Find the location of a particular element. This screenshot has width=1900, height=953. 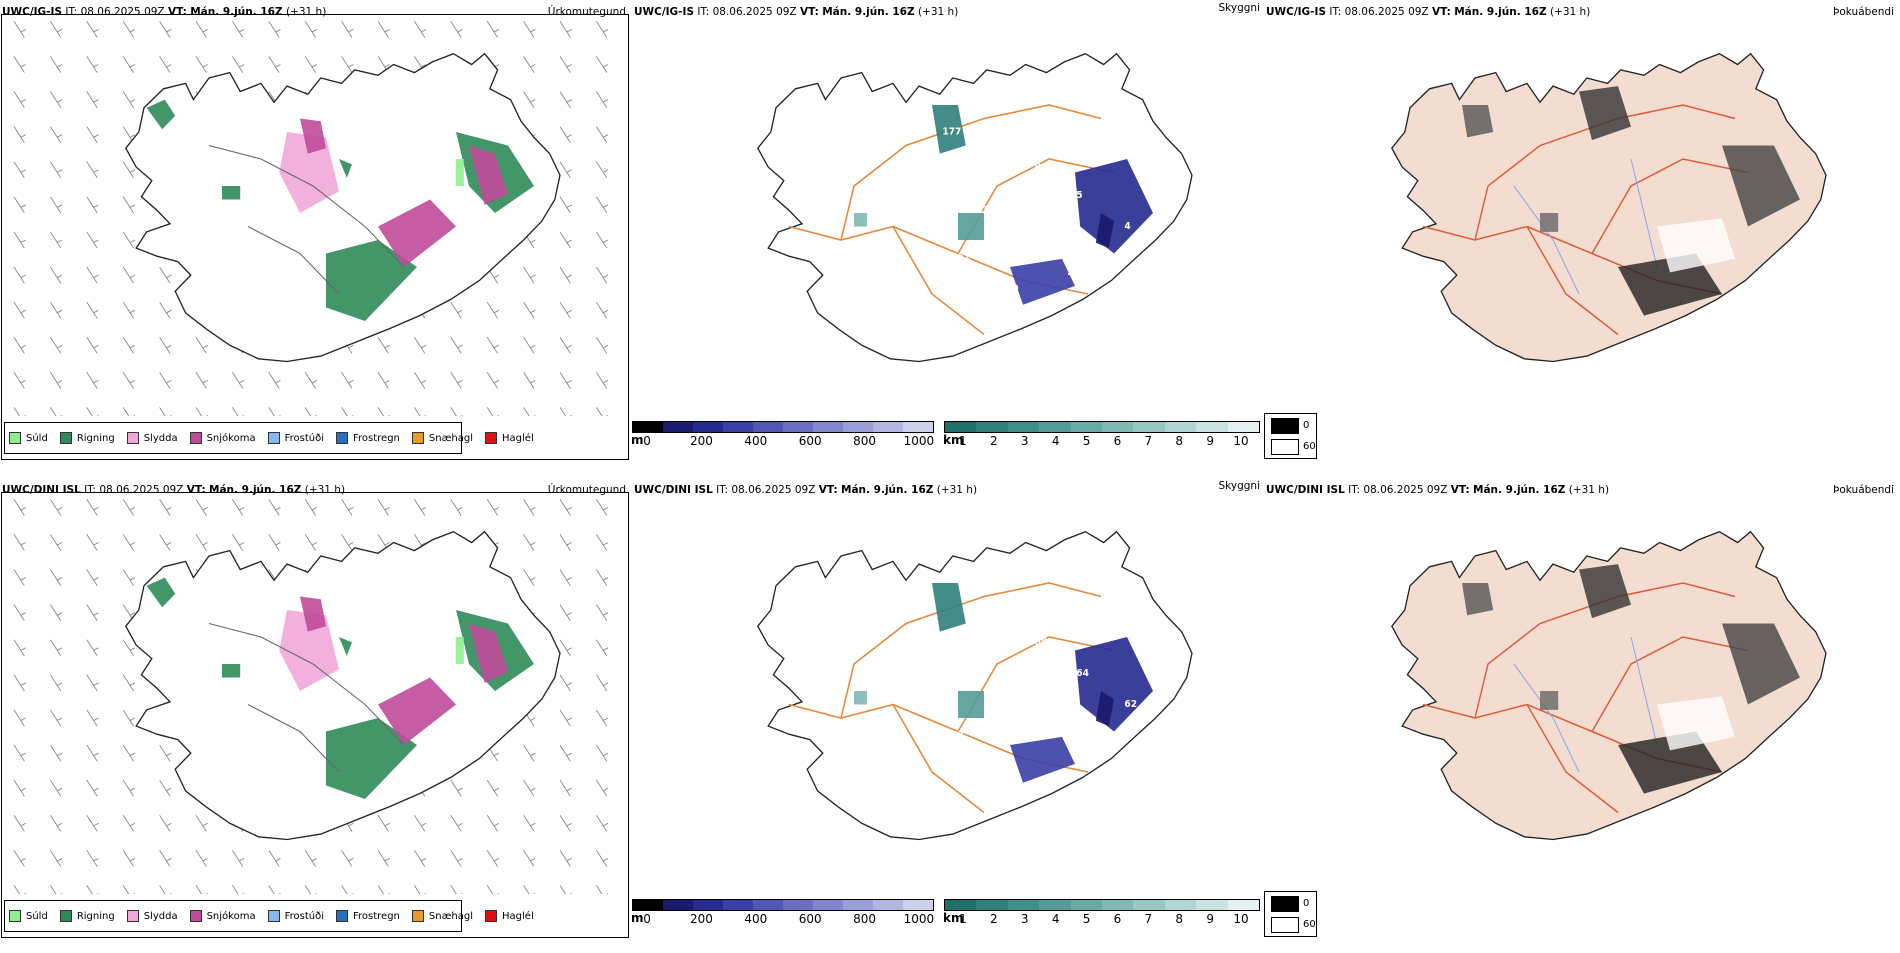

colorbar-tick-label: 400 is located at coordinates (756, 919).